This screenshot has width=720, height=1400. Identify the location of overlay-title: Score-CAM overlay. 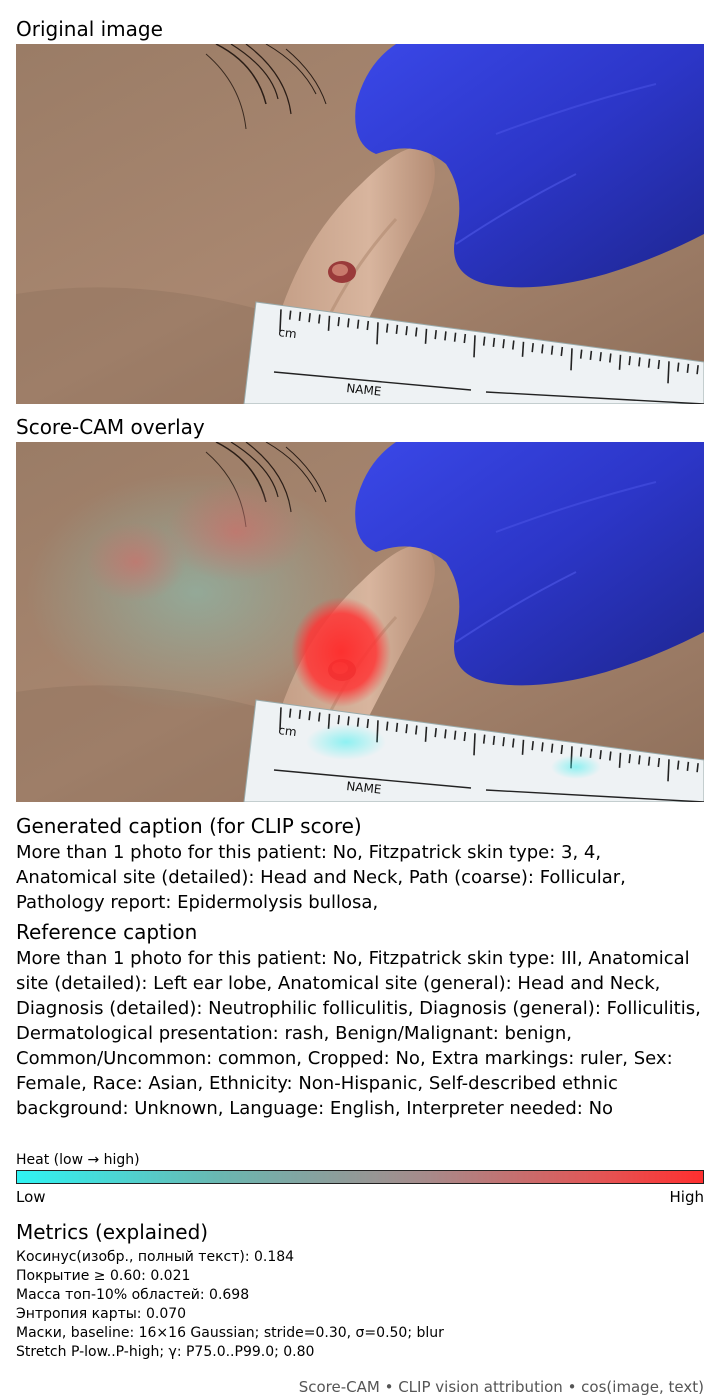
(110, 427).